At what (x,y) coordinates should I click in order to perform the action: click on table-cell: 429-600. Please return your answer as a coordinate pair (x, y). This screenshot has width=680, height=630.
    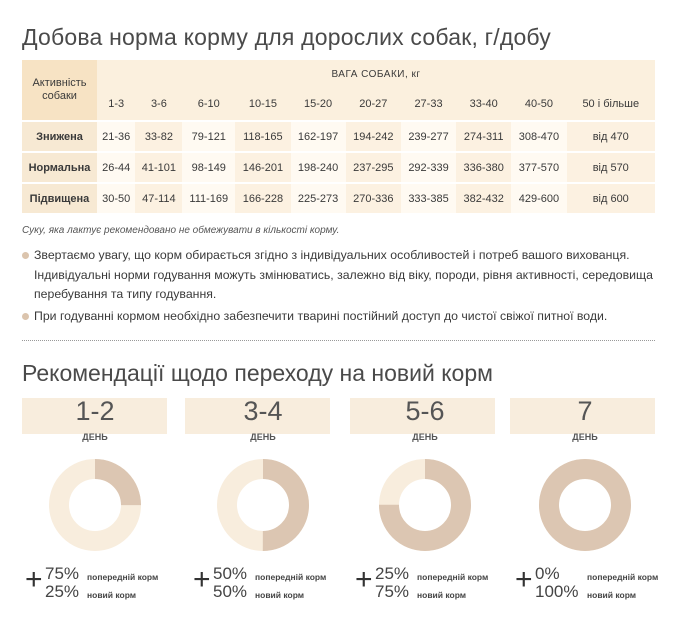
    Looking at the image, I should click on (539, 197).